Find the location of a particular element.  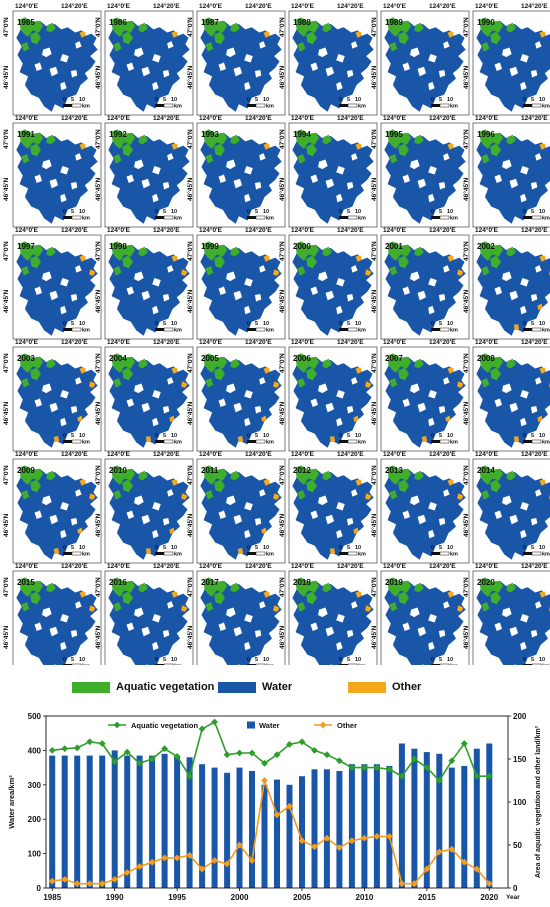

water-bar-2018 is located at coordinates (464, 826).